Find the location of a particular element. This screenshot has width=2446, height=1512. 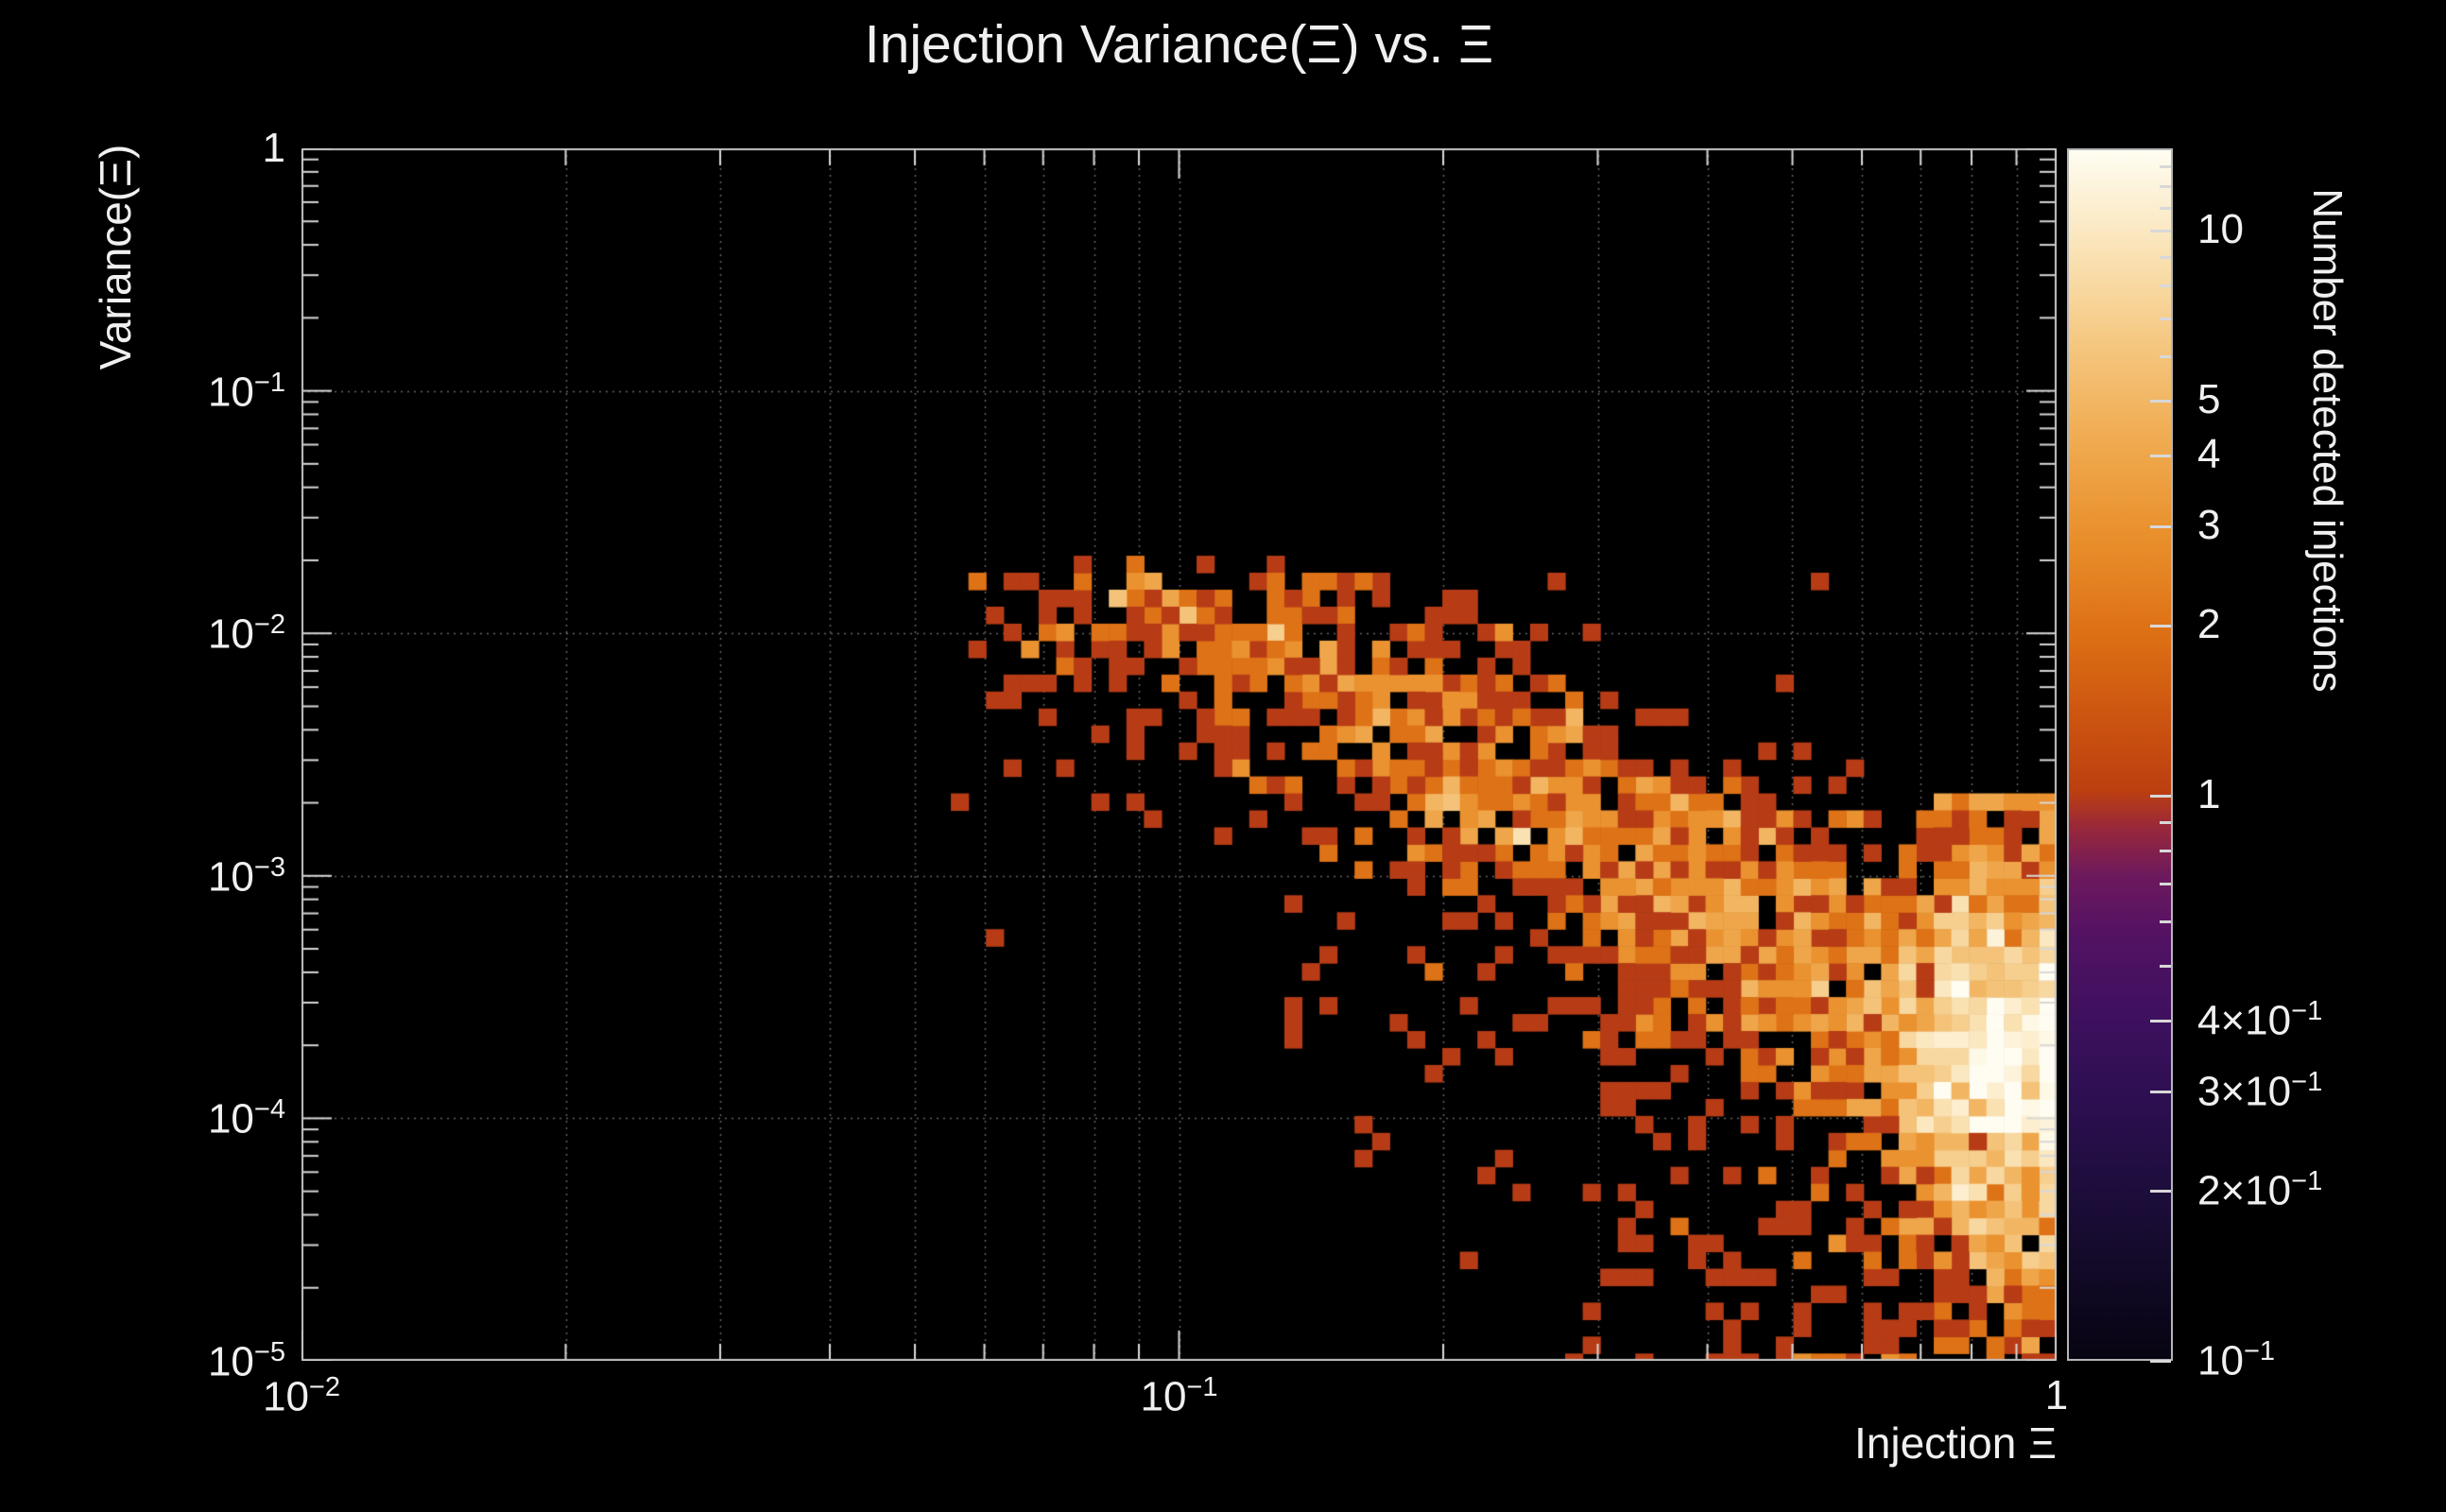

colorbar-tick-label: 10−1 is located at coordinates (2236, 1360).